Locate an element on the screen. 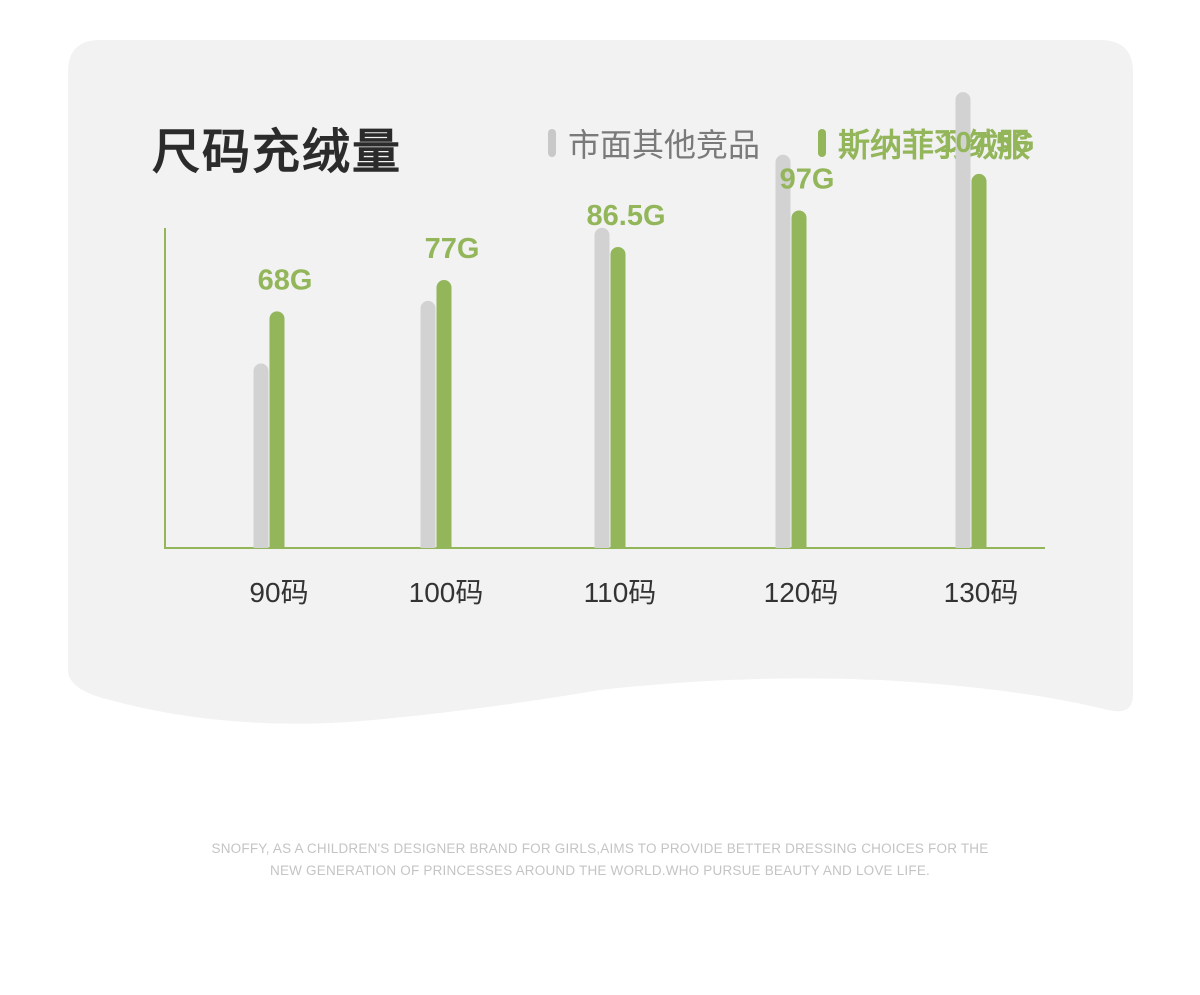  x-tick-label-4: 130码 is located at coordinates (981, 592).